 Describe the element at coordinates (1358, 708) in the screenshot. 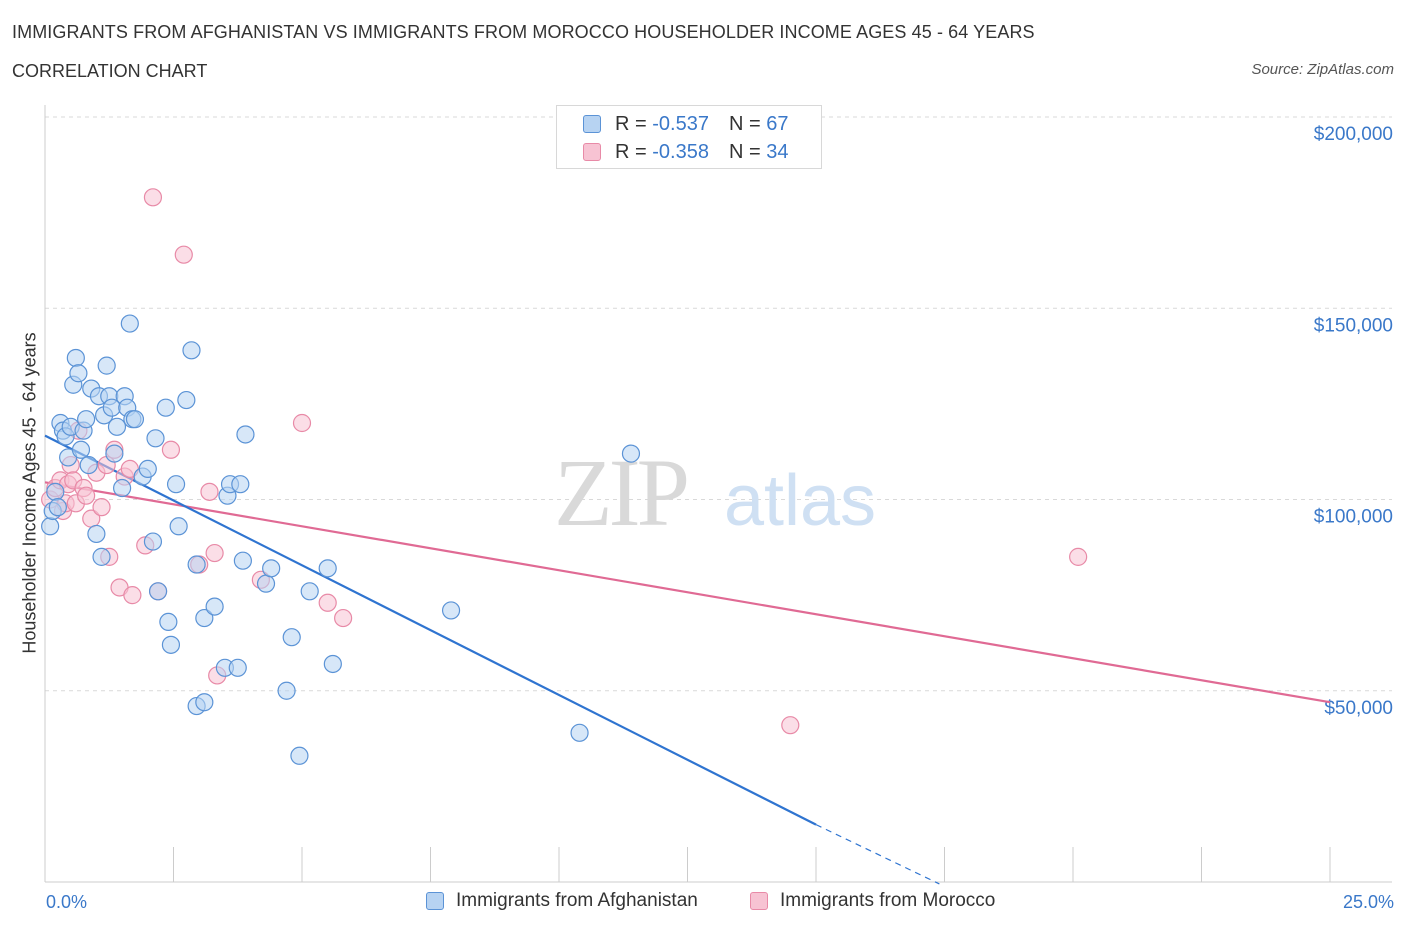

I see `y-tick-label: $50,000` at that location.